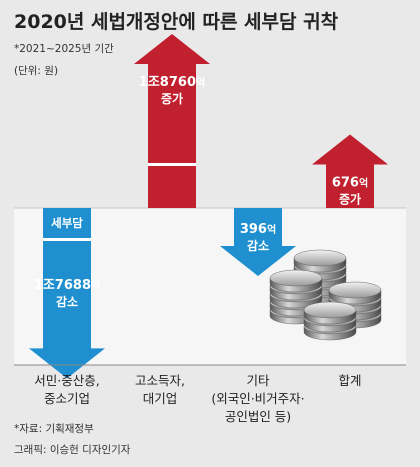 The height and width of the screenshot is (467, 420). I want to click on category-label-1-line-2: 중소기업, so click(67, 398).